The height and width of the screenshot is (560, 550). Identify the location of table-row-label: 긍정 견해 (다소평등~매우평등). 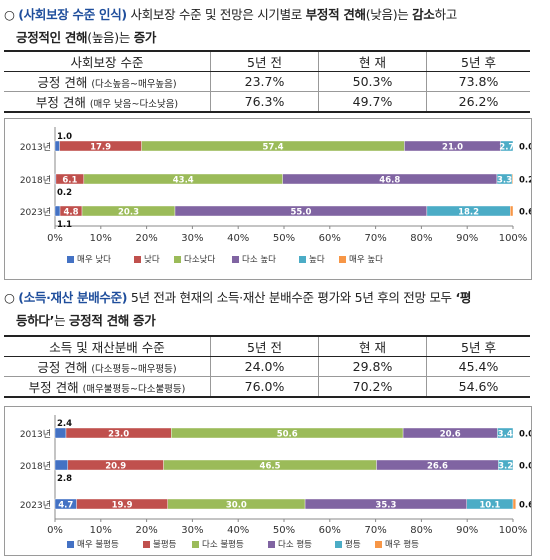
(107, 366).